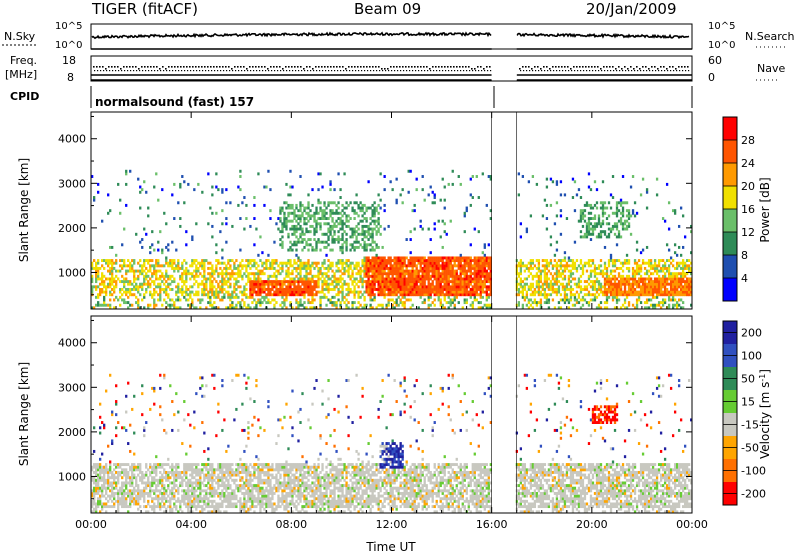 The height and width of the screenshot is (554, 800). I want to click on nave-tick-bottom: 0, so click(711, 77).